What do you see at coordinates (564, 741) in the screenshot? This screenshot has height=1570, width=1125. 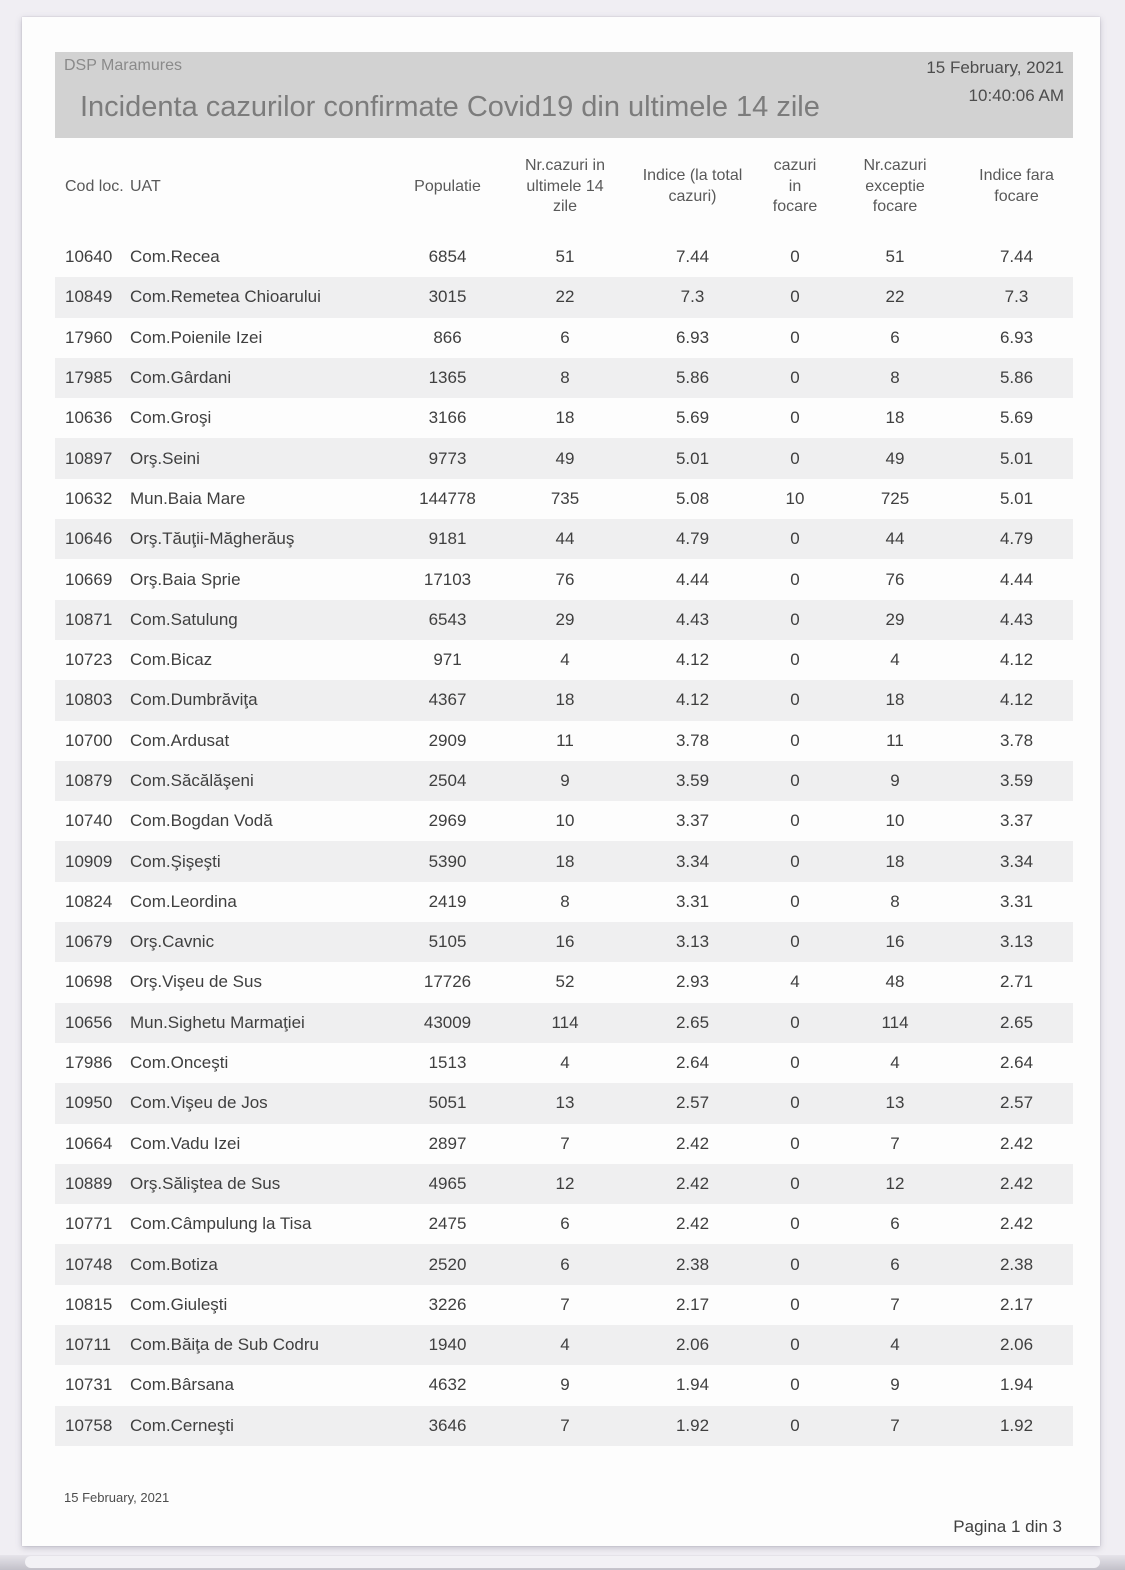 I see `table-row: 10700 Com.Ardusat 2909 11 3.78 0 11 3.78` at bounding box center [564, 741].